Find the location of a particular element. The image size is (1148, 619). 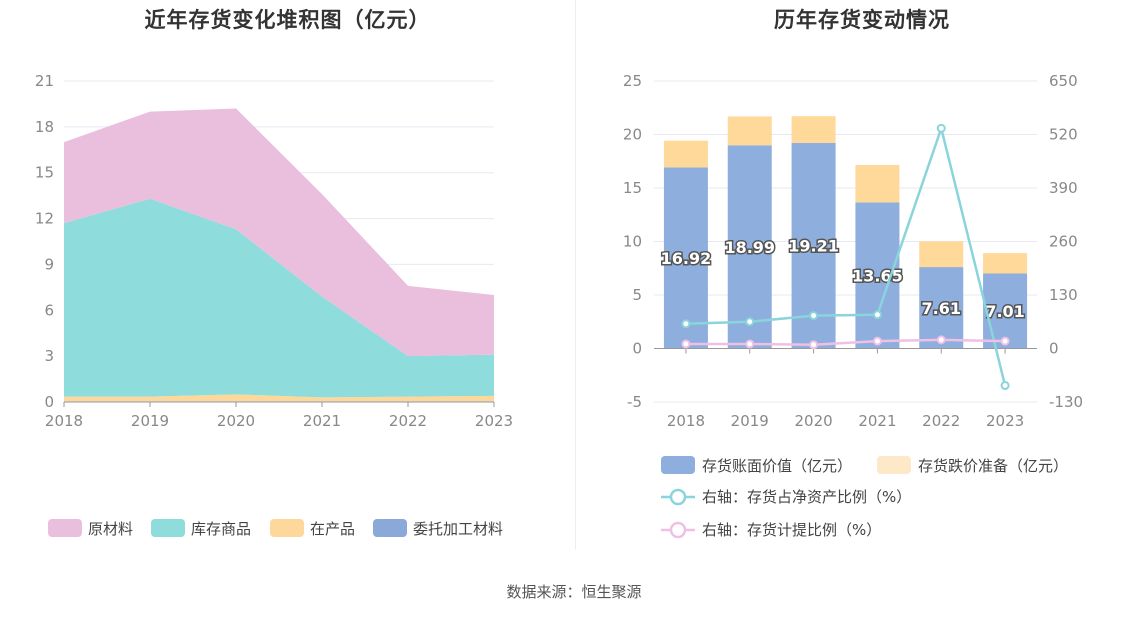

legend-label: 右轴：存货计提比例（%） is located at coordinates (791, 530).